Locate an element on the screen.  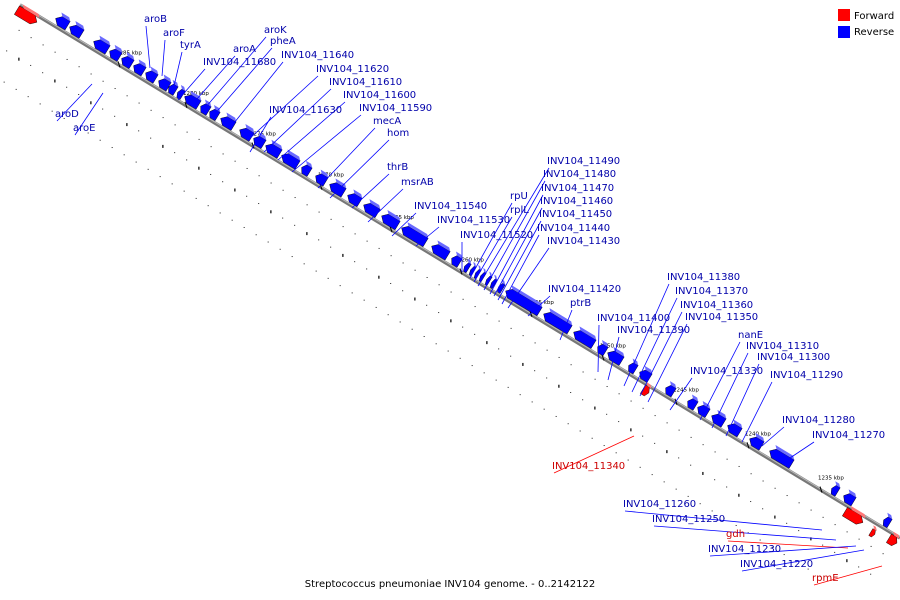
gene-label-inv104_11610: INV104_11610 is located at coordinates (365, 82).